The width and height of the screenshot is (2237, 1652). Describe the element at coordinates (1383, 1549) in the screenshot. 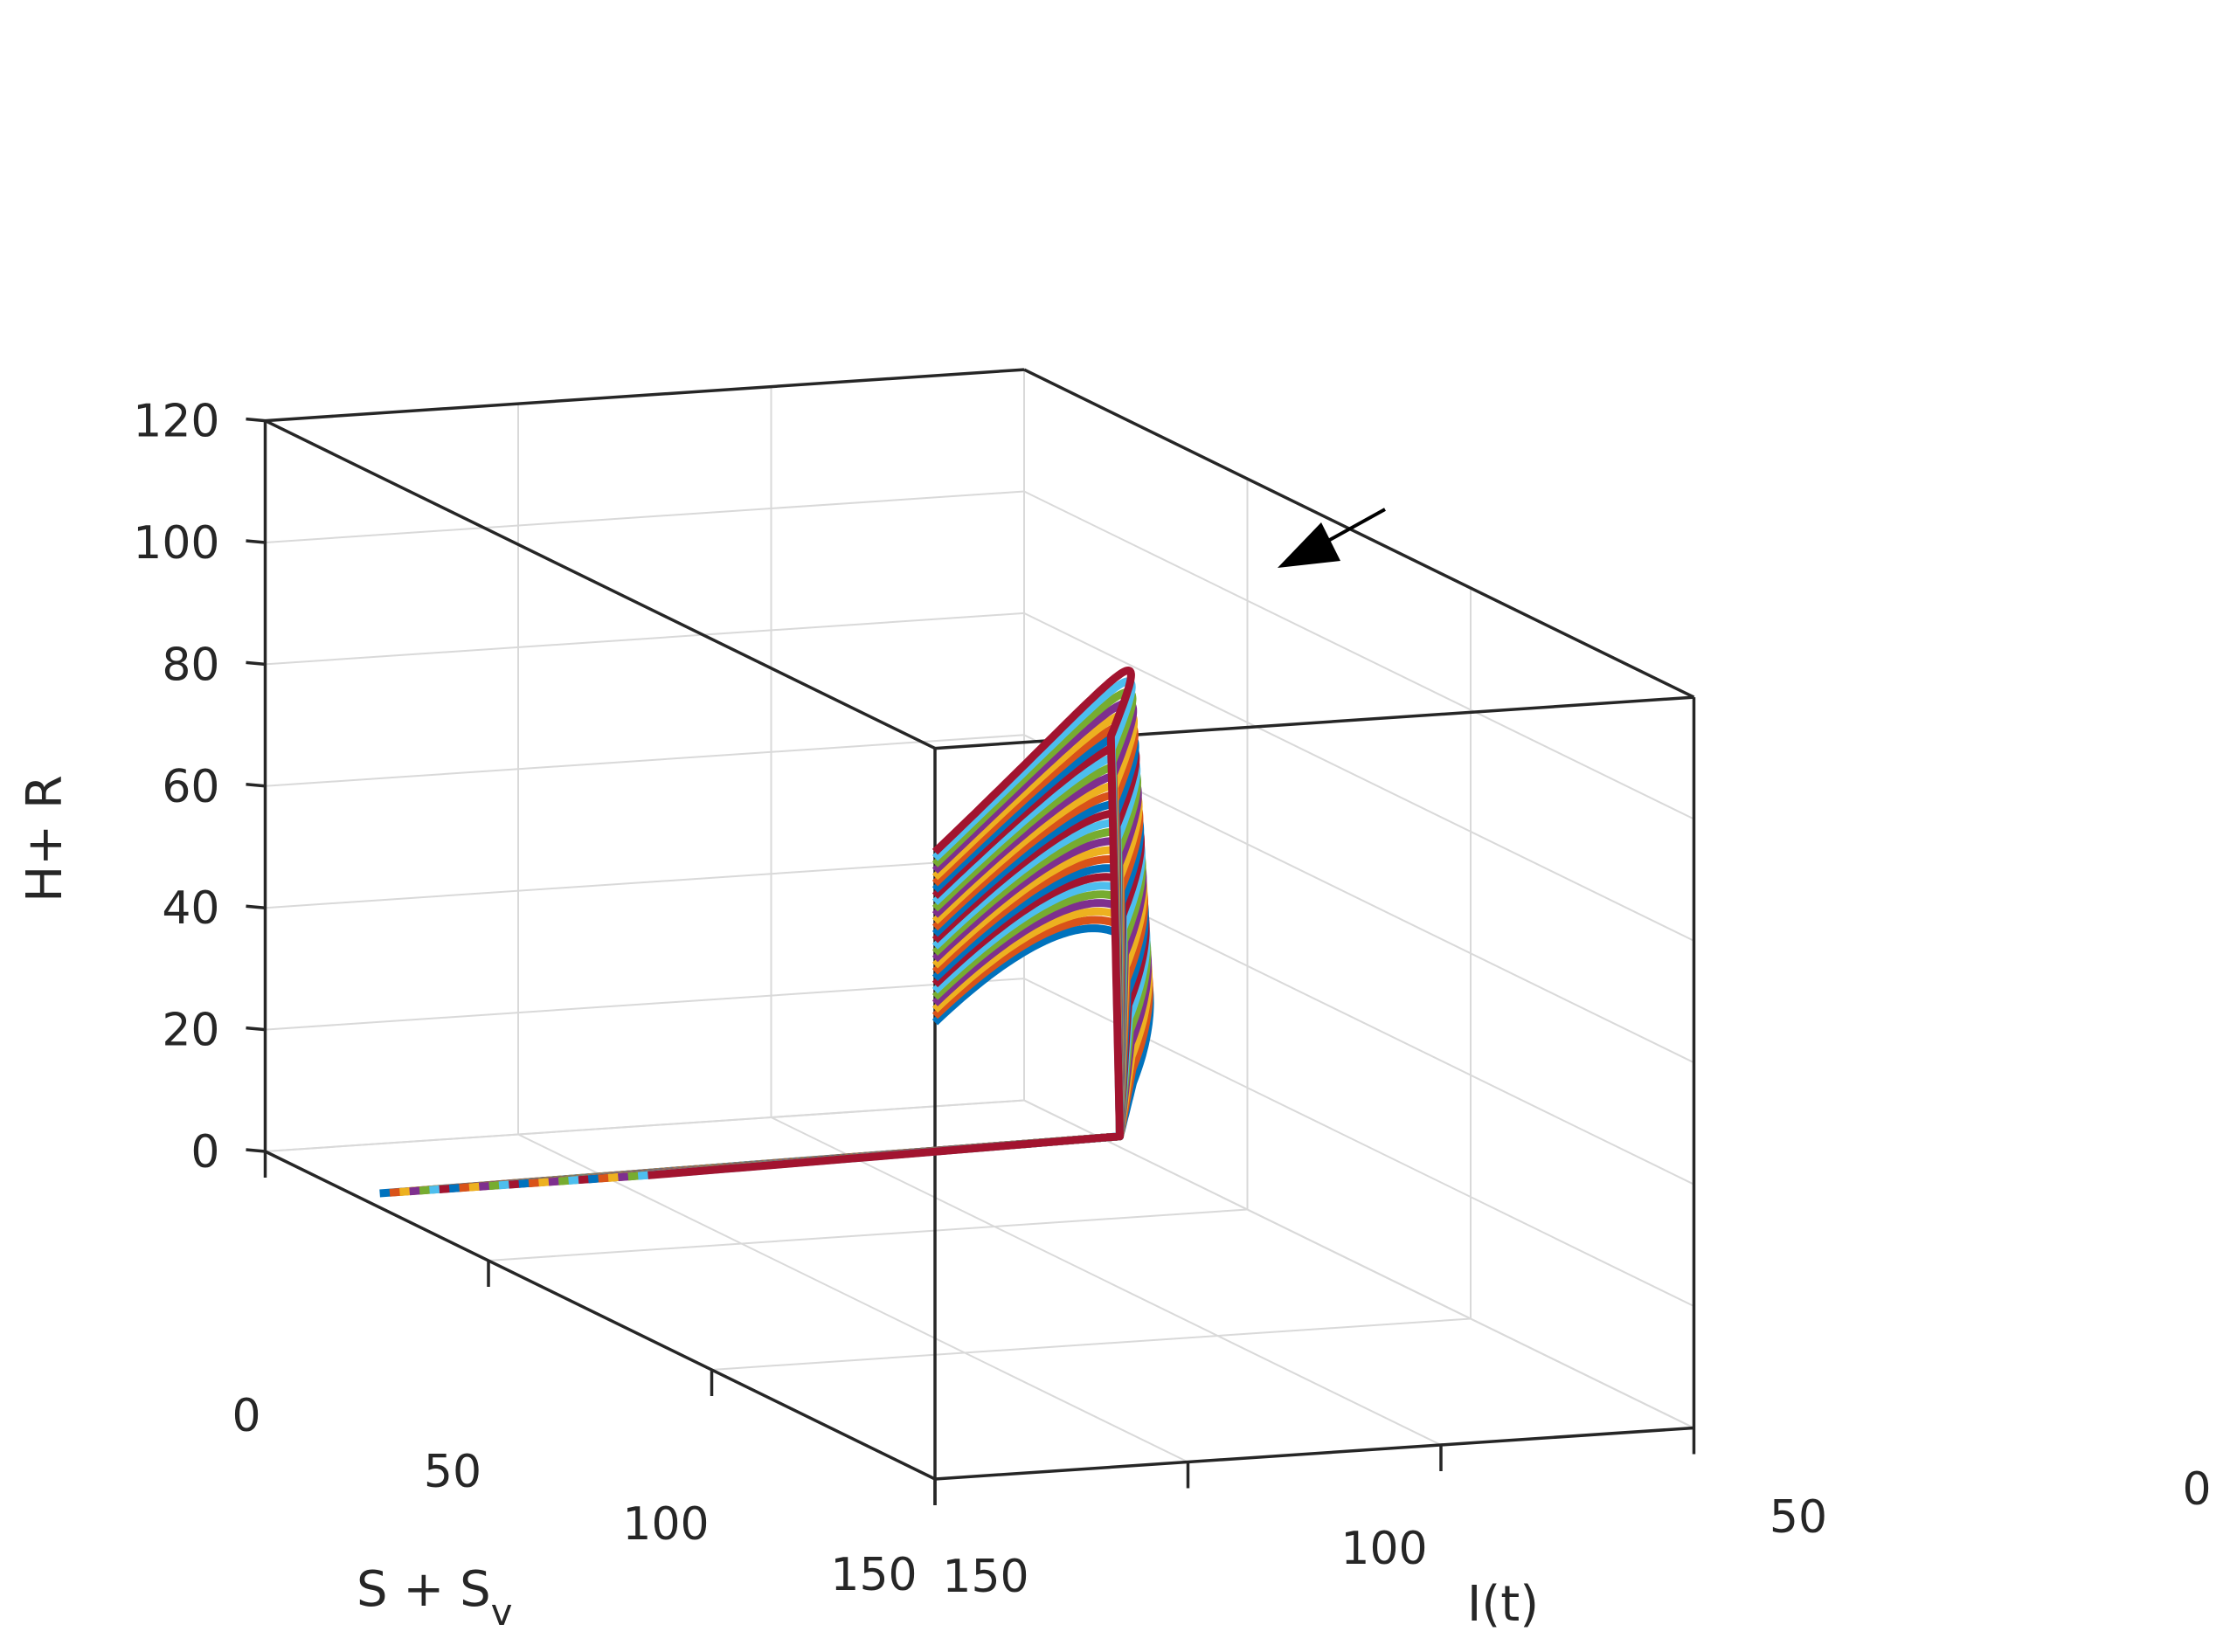

I see `y-tick-label: 100` at that location.